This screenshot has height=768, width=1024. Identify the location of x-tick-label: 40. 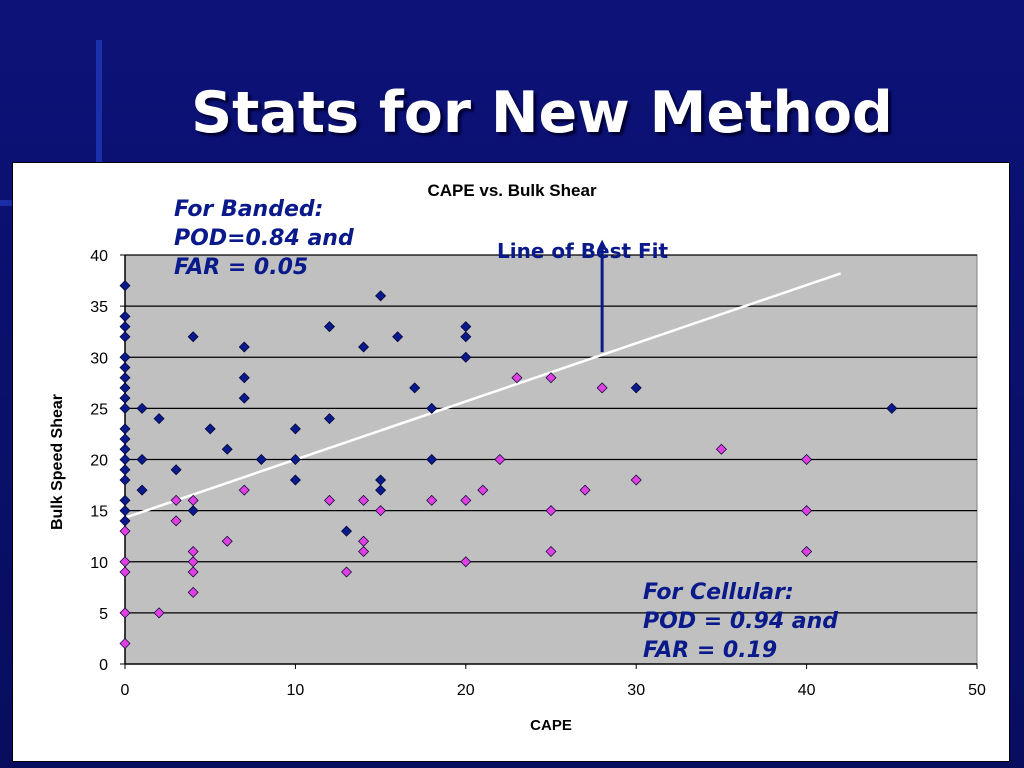
(807, 690).